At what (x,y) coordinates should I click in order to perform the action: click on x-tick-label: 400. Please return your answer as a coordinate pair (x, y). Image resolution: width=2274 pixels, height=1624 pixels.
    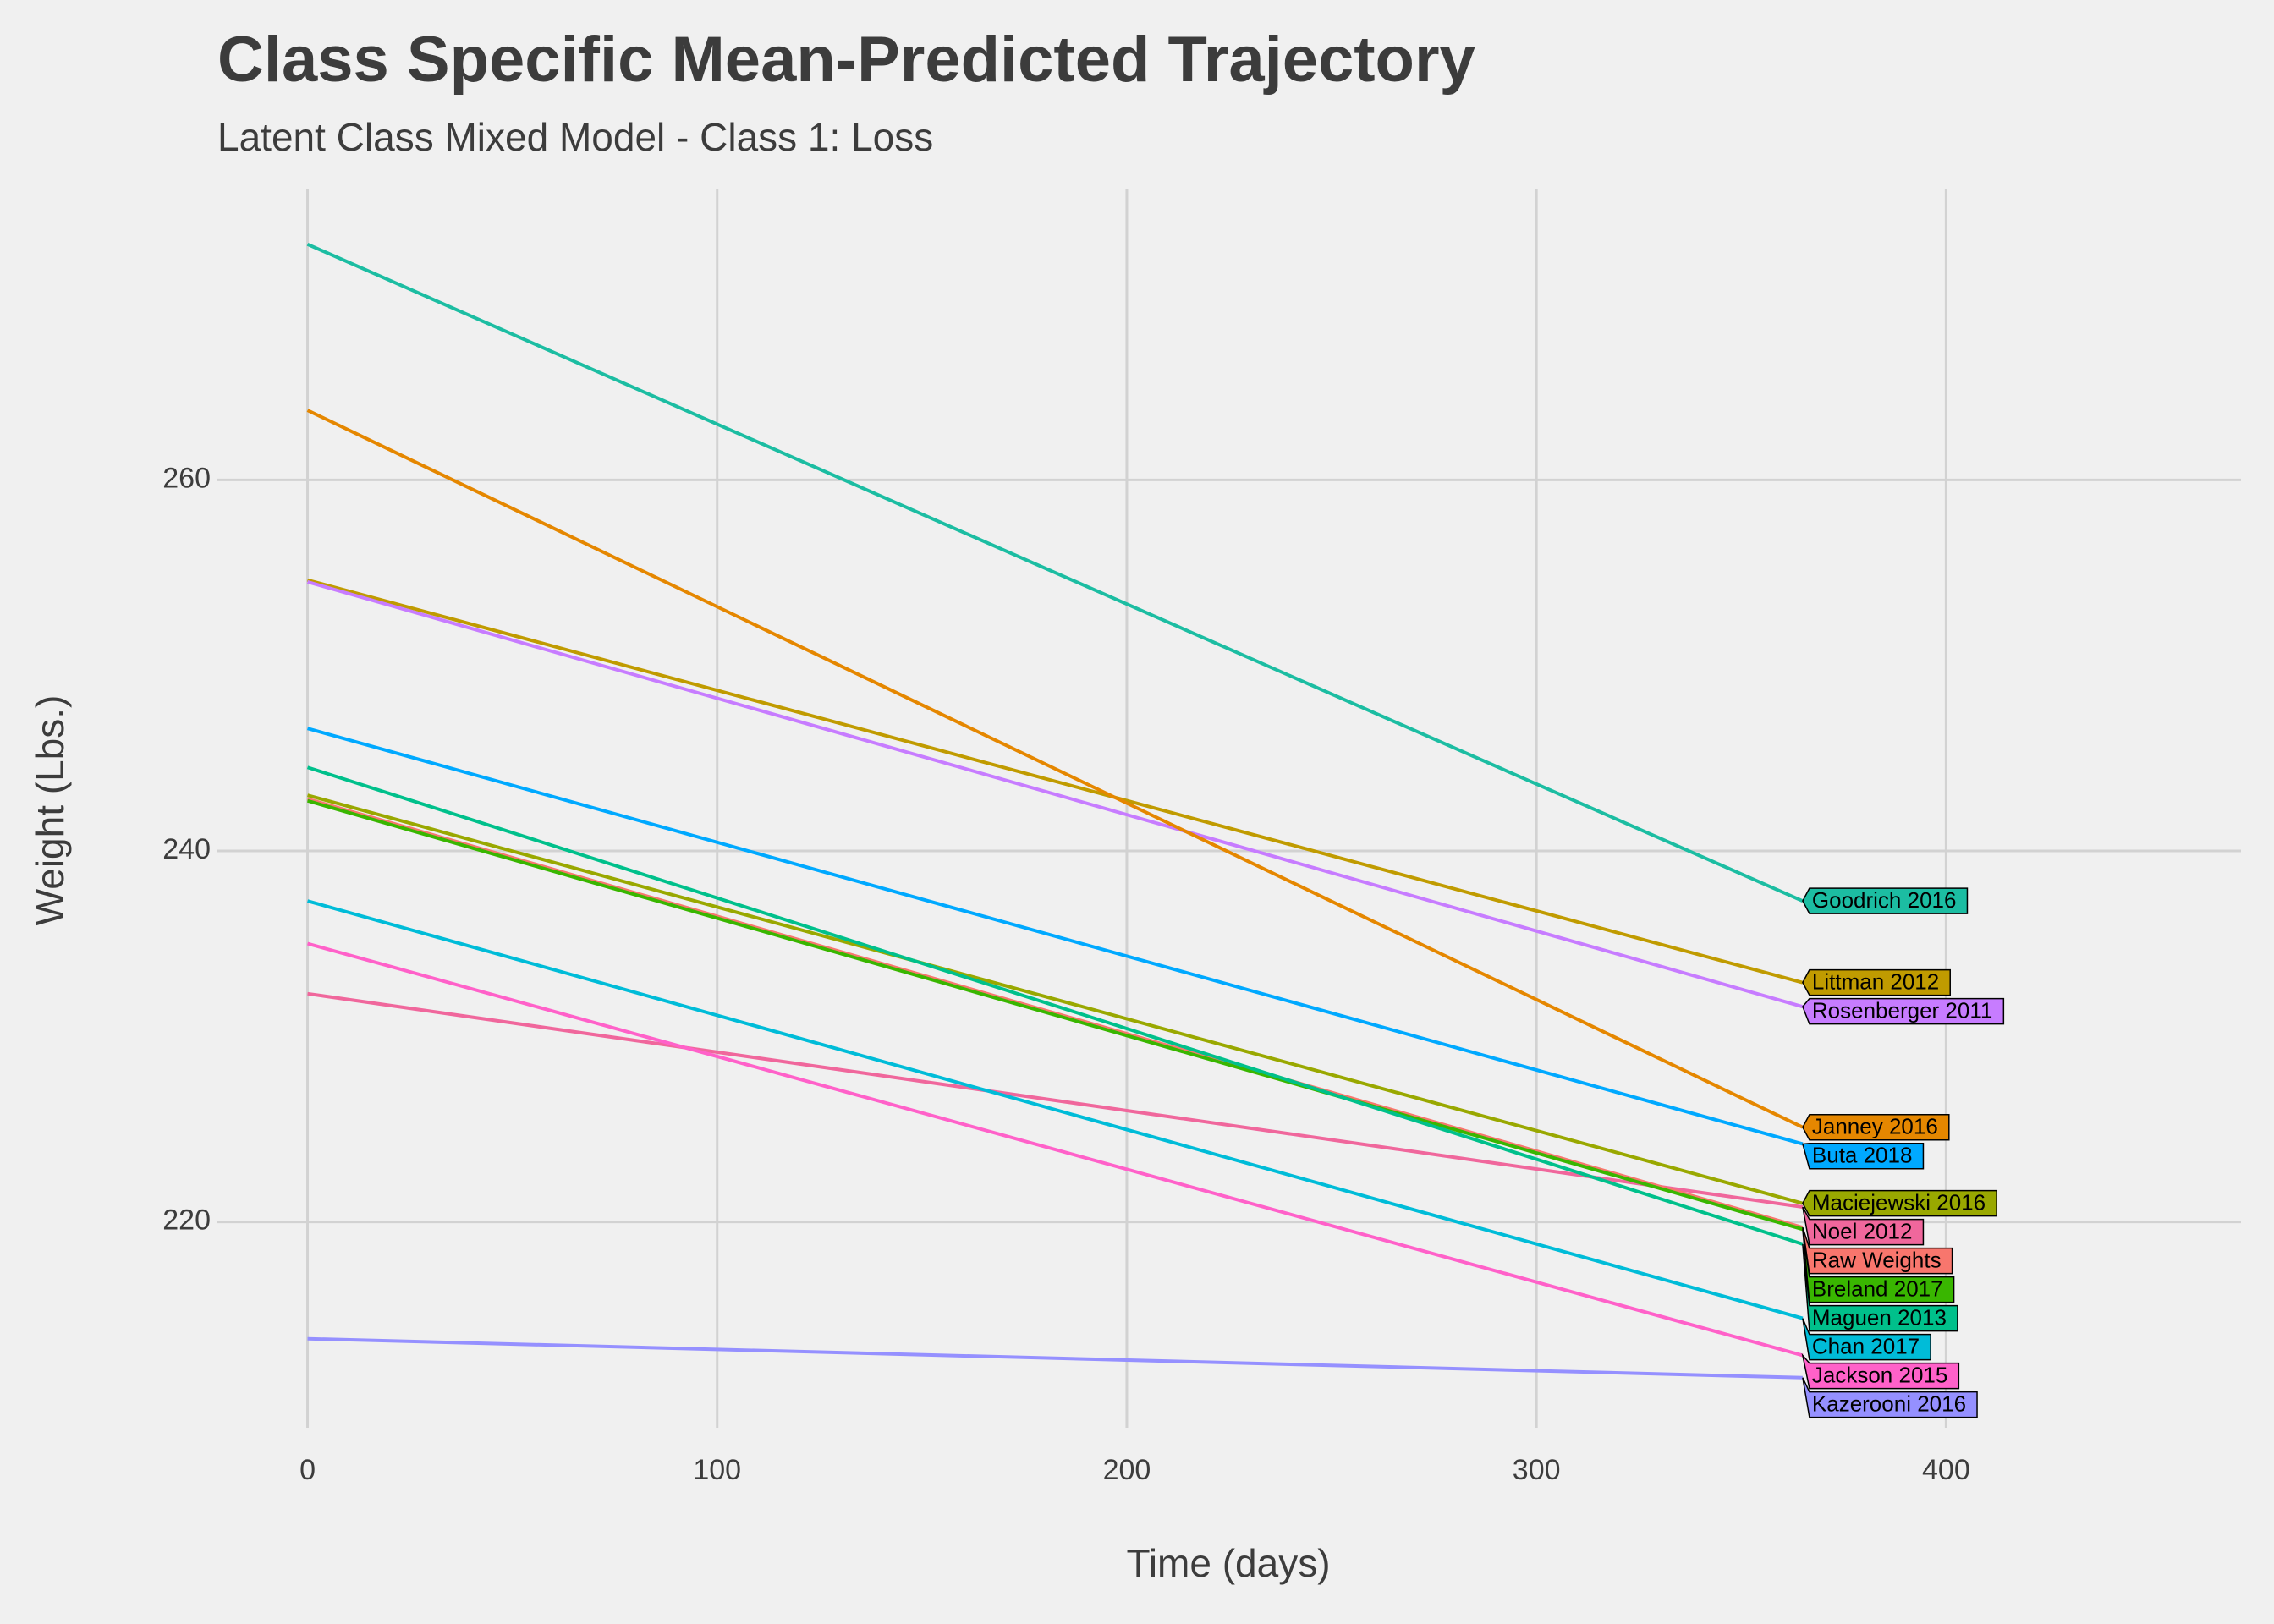
    Looking at the image, I should click on (1946, 1470).